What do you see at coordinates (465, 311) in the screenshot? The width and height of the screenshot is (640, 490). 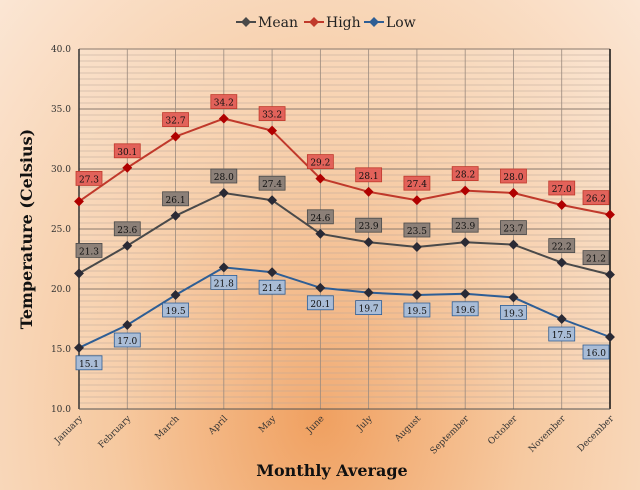 I see `data-label: 19.6` at bounding box center [465, 311].